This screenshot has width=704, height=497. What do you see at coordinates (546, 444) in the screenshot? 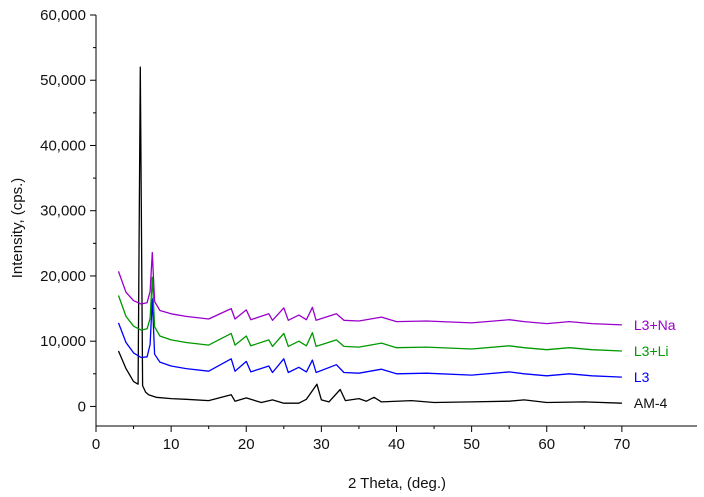
I see `x-tick-label: 60` at bounding box center [546, 444].